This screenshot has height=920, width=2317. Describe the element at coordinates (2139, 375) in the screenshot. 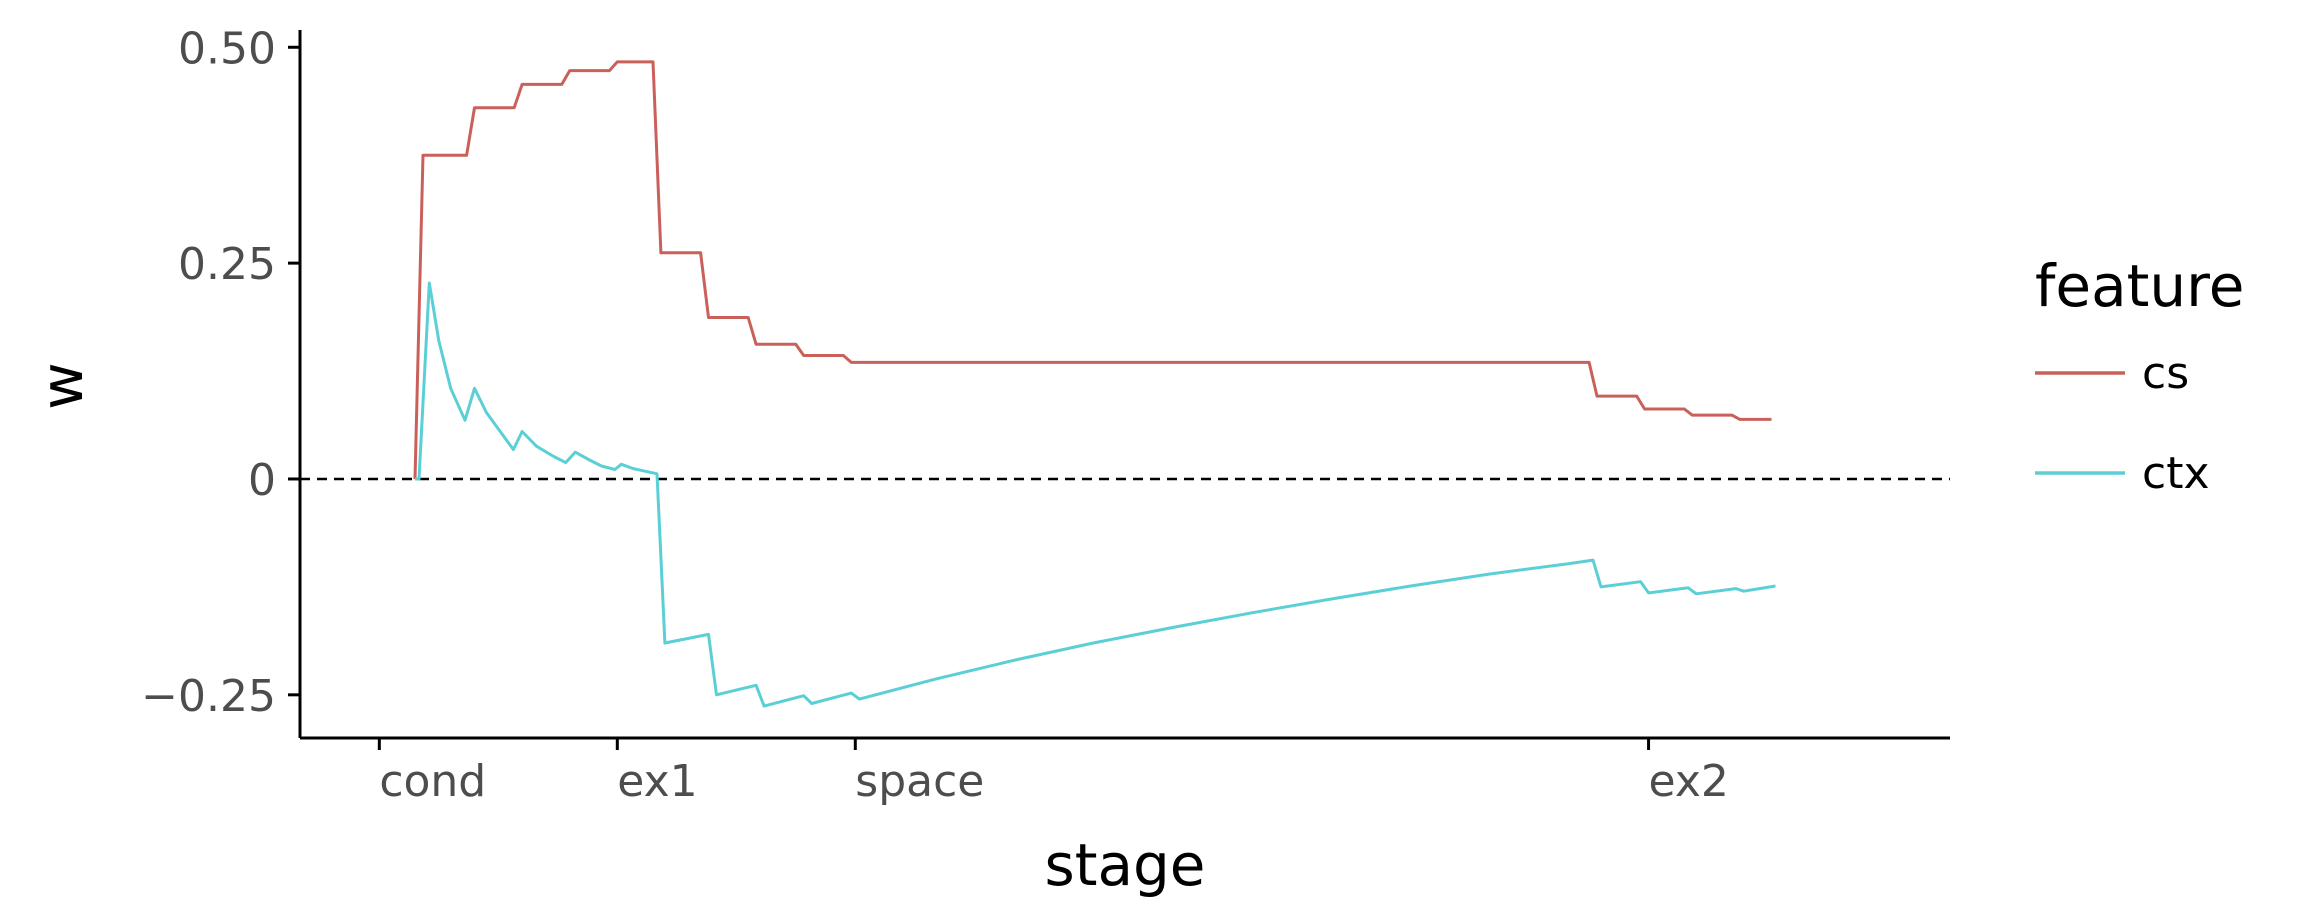

I see `legend: feature cs ctx` at that location.